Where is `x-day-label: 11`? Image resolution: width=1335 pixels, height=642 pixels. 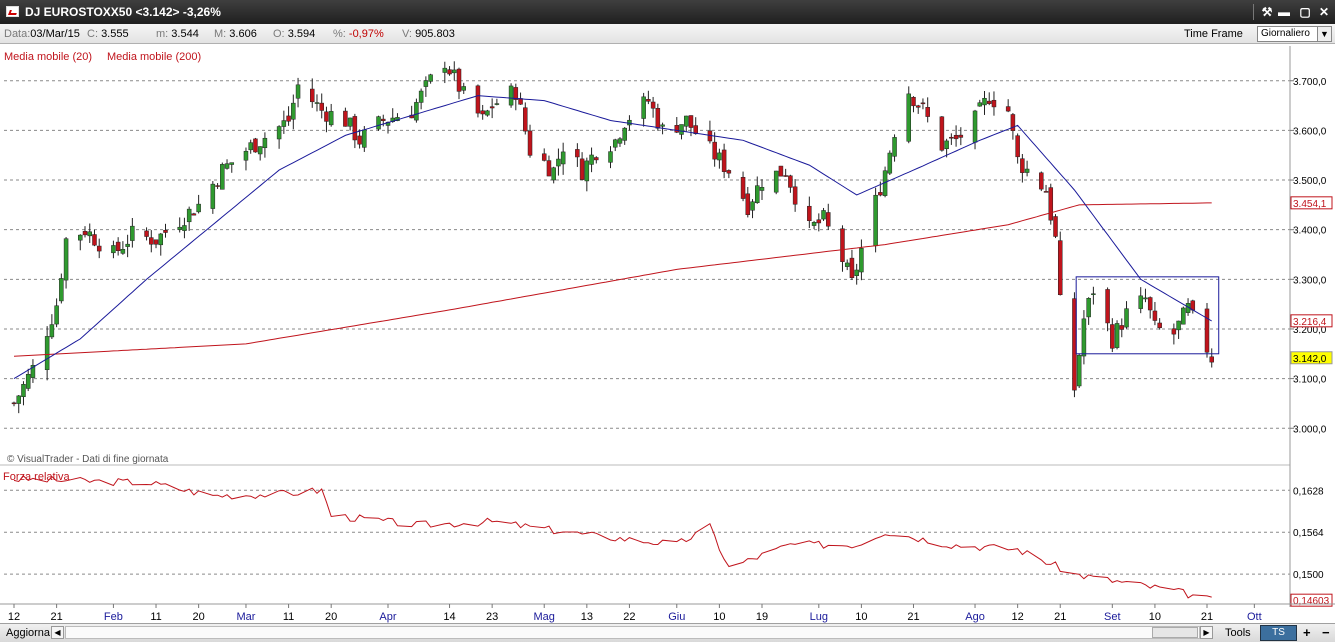 x-day-label: 11 is located at coordinates (288, 617).